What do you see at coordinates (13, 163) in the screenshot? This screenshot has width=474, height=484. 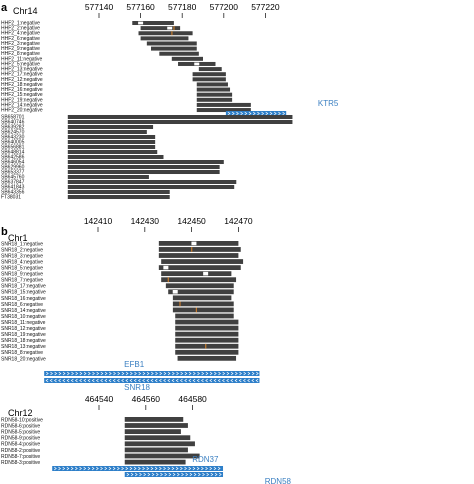 I see `read-label: SB646054` at bounding box center [13, 163].